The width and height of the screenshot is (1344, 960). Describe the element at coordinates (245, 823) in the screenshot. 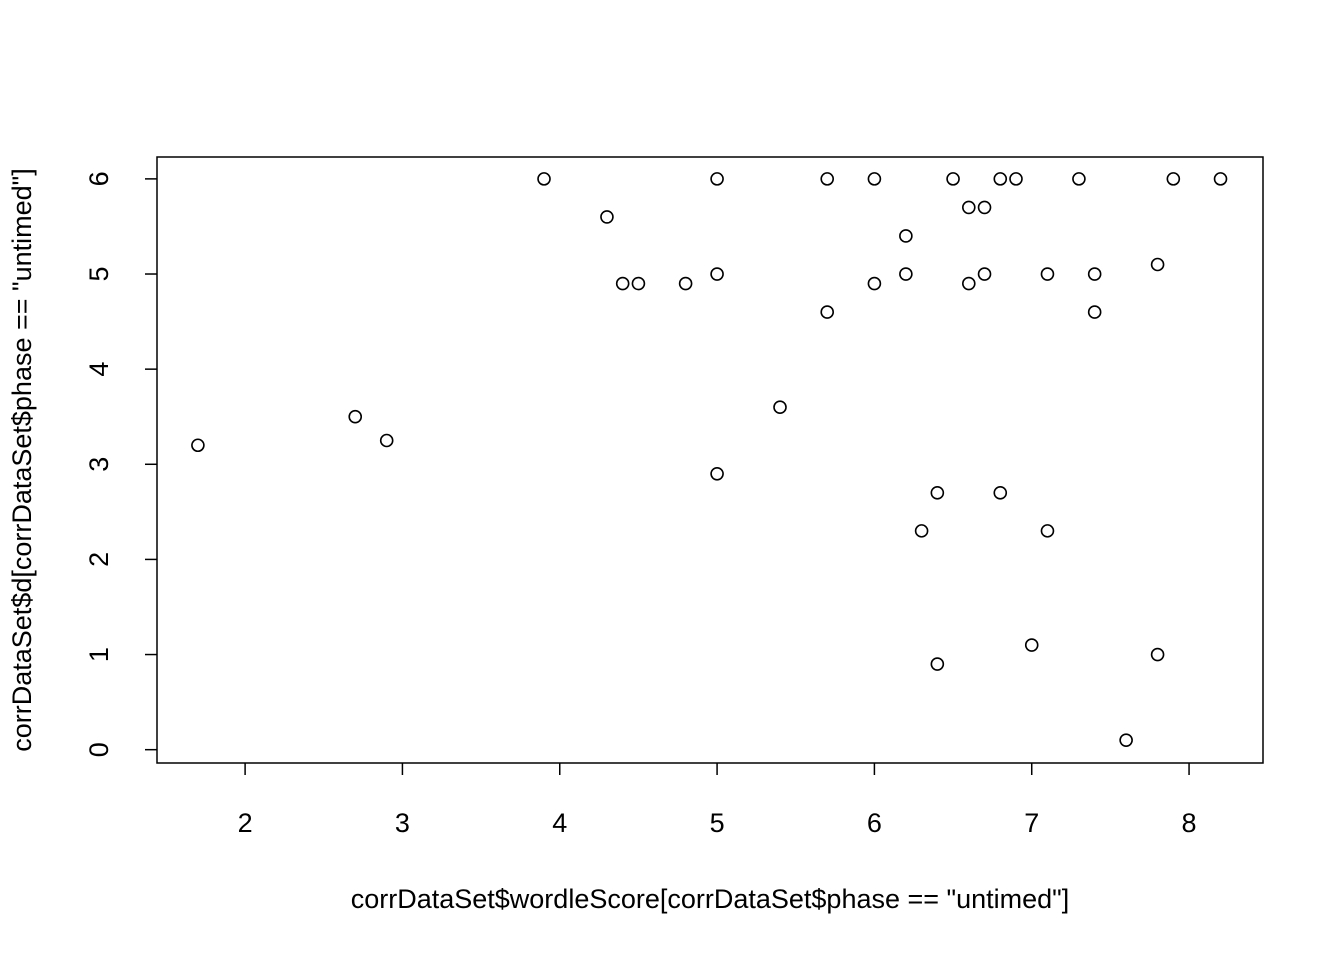

I see `x-tick-label: 2` at that location.